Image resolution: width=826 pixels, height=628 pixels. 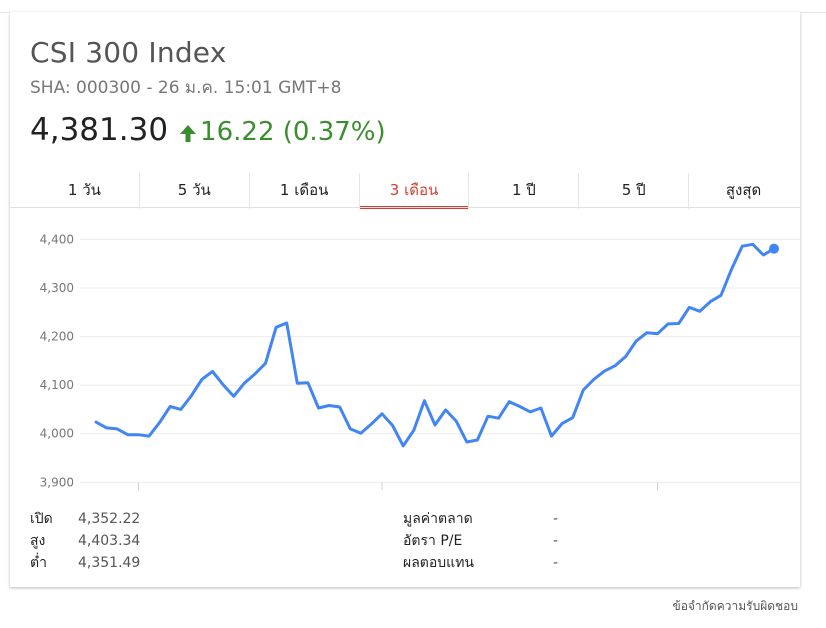 I want to click on stat-value: 4,403.34, so click(x=109, y=541).